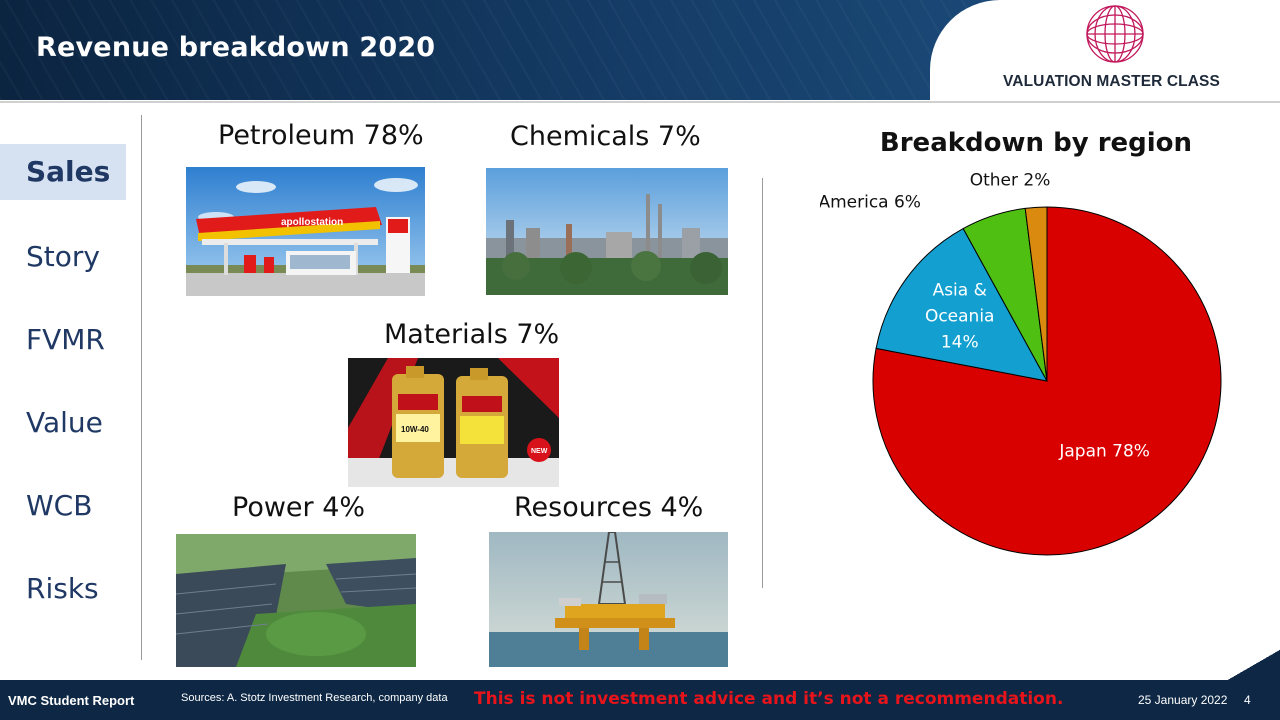 This screenshot has height=720, width=1280. I want to click on nav-item-risks: Risks, so click(62, 588).